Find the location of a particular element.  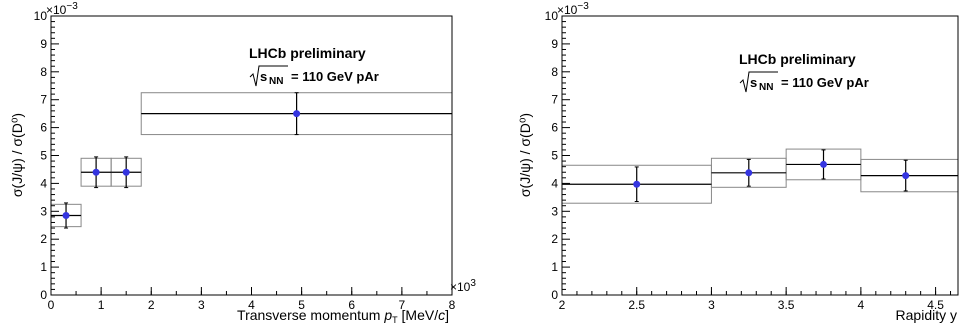

x-tick-label: 4.5 is located at coordinates (935, 305).